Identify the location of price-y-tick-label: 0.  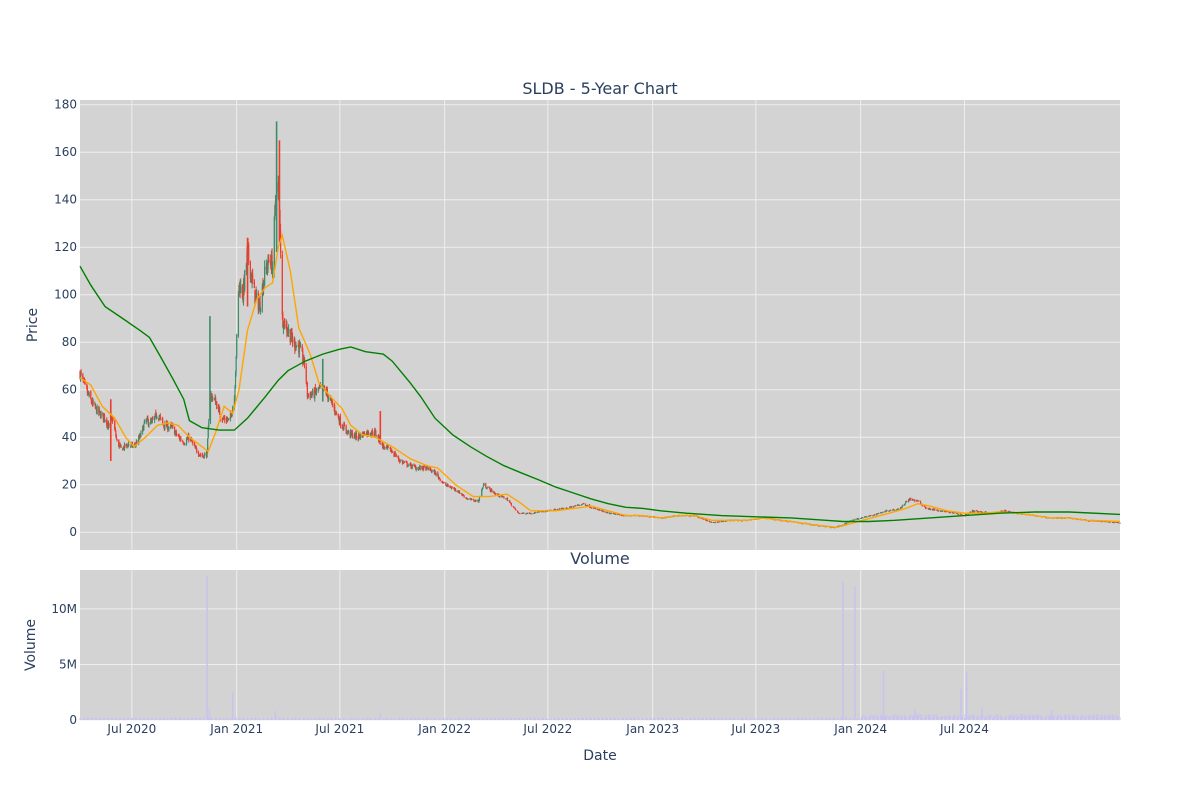
(73, 532).